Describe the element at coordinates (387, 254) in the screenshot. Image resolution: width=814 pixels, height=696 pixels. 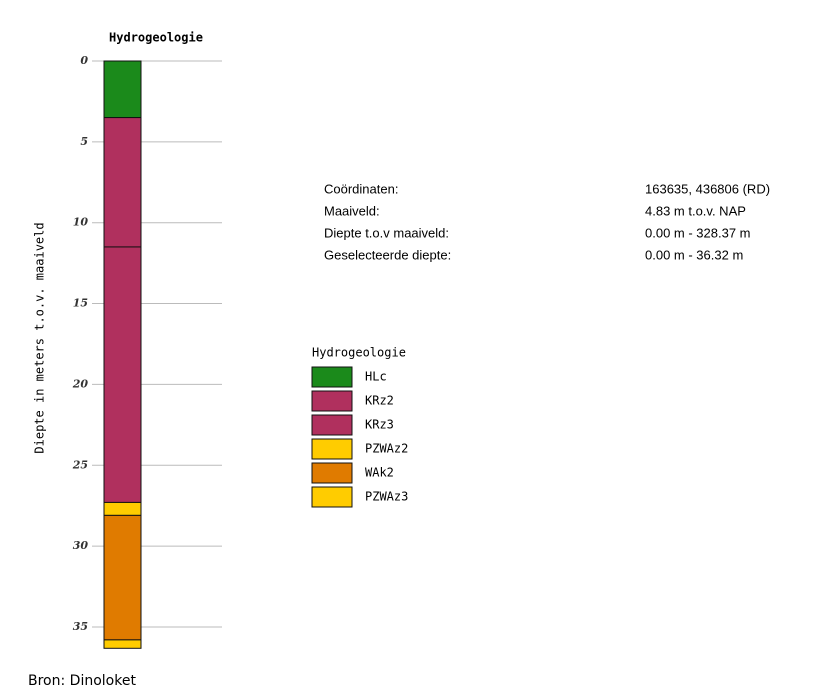
I see `info-label: Geselecteerde diepte:` at that location.